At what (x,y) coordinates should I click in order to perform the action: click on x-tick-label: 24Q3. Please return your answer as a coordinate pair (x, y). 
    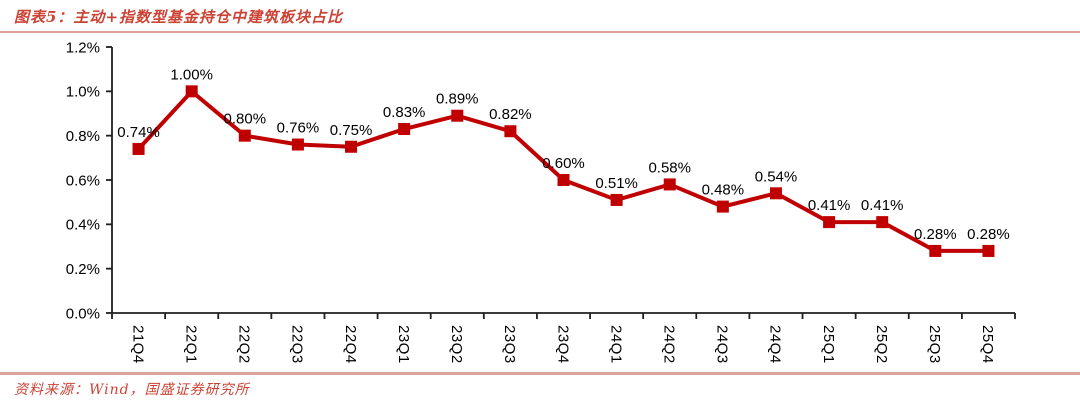
    Looking at the image, I should click on (722, 344).